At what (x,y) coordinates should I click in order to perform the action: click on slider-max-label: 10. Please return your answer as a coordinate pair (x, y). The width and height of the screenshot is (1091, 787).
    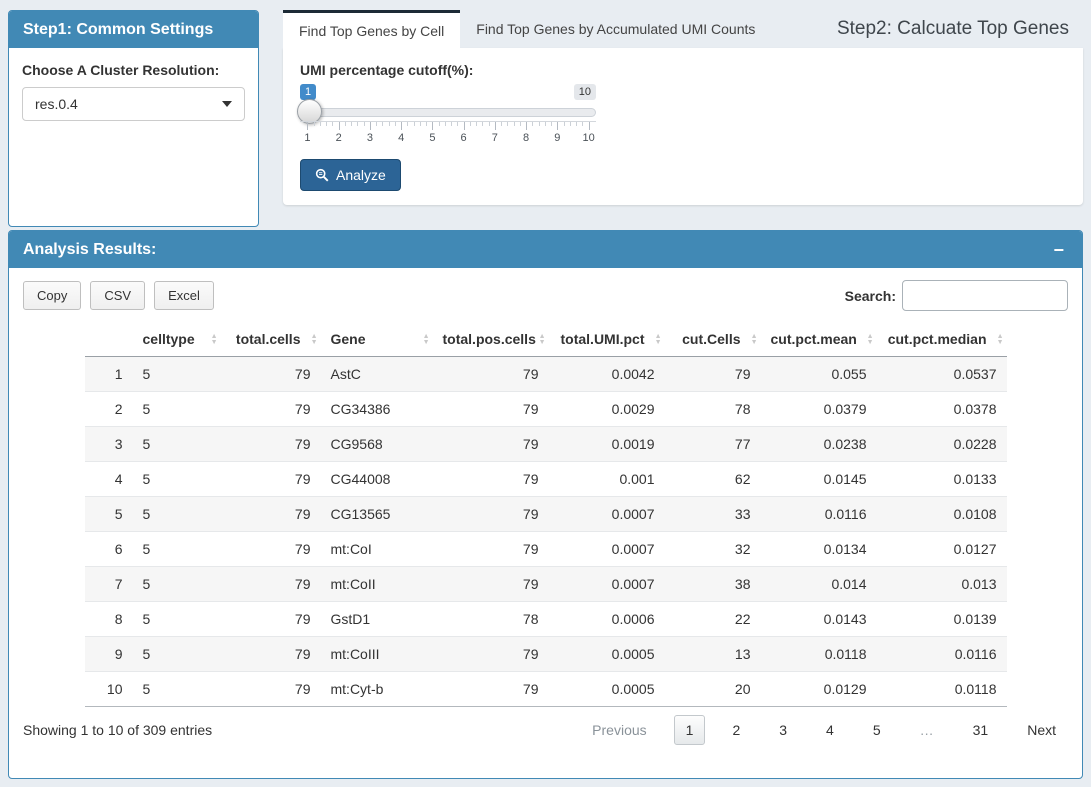
    Looking at the image, I should click on (584, 92).